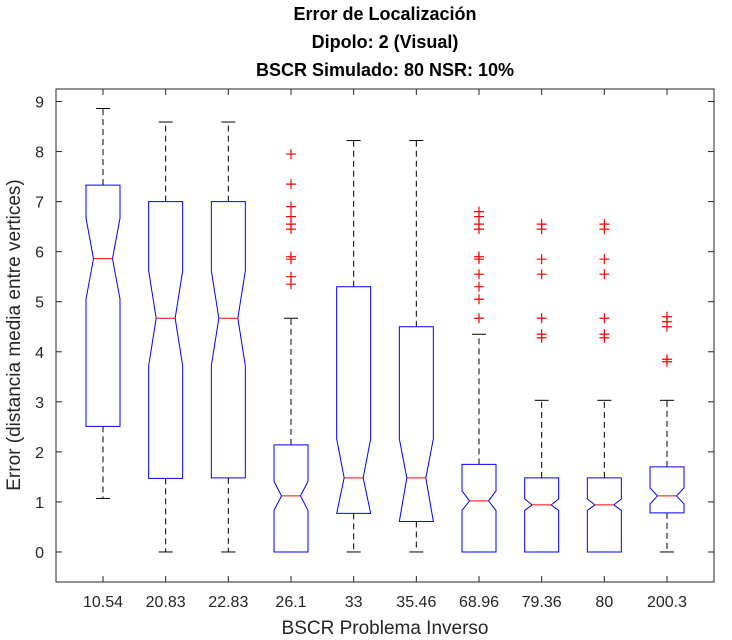 Image resolution: width=732 pixels, height=640 pixels. Describe the element at coordinates (39, 553) in the screenshot. I see `y-tick-label: 0` at that location.